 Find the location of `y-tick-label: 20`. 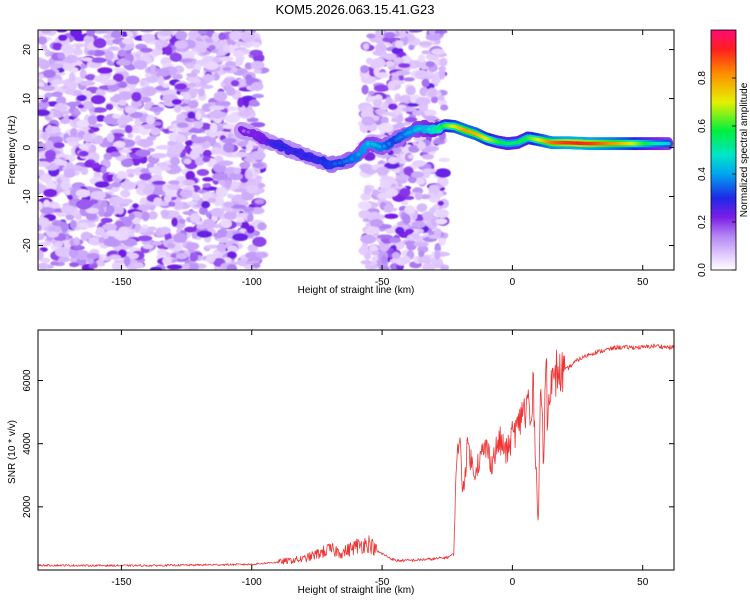

y-tick-label: 20 is located at coordinates (27, 50).